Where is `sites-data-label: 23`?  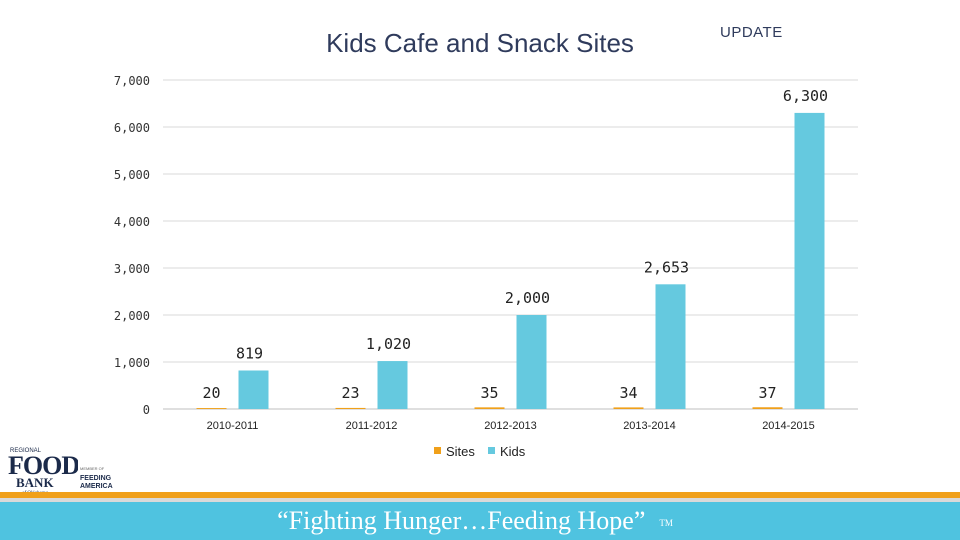
sites-data-label: 23 is located at coordinates (350, 393).